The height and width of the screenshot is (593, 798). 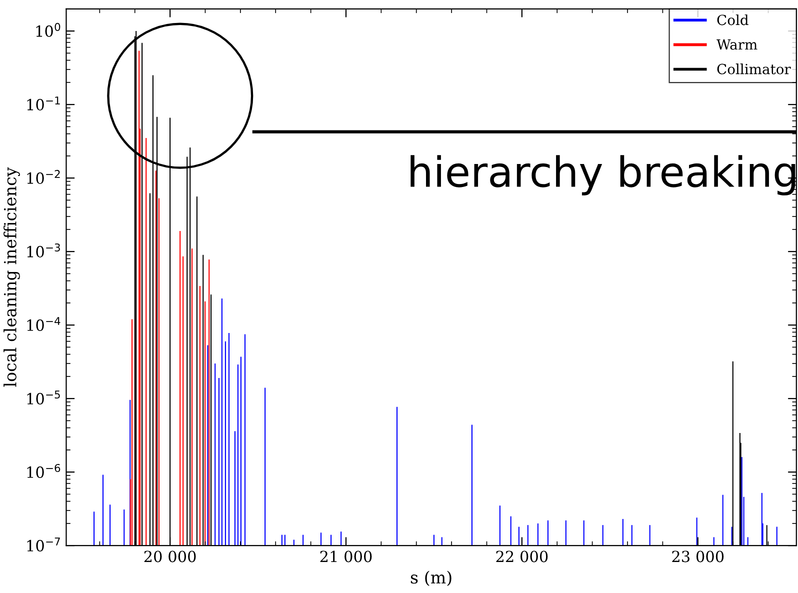 What do you see at coordinates (170, 556) in the screenshot?
I see `x-tick-label: 20 000` at bounding box center [170, 556].